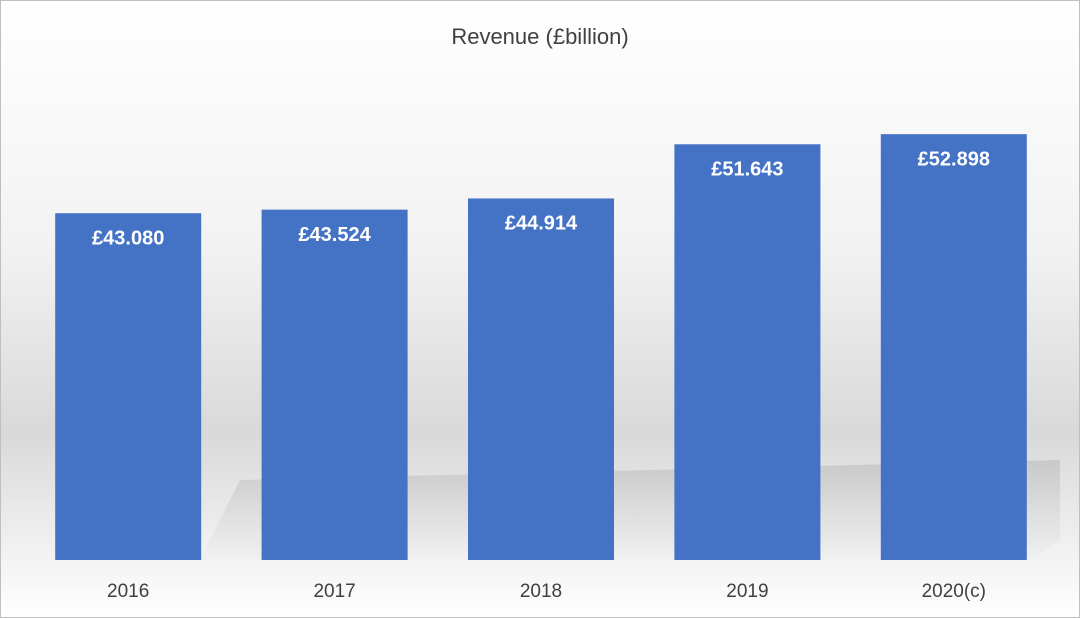 Image resolution: width=1080 pixels, height=618 pixels. Describe the element at coordinates (334, 591) in the screenshot. I see `x-tick-label: 2017` at that location.